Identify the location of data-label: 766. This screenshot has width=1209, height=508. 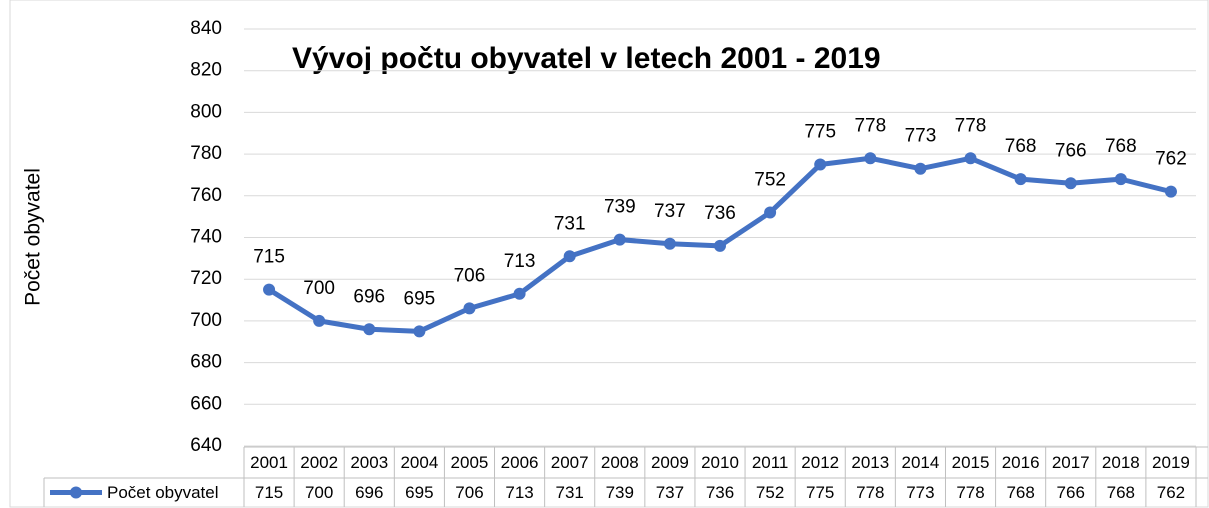
(1071, 150).